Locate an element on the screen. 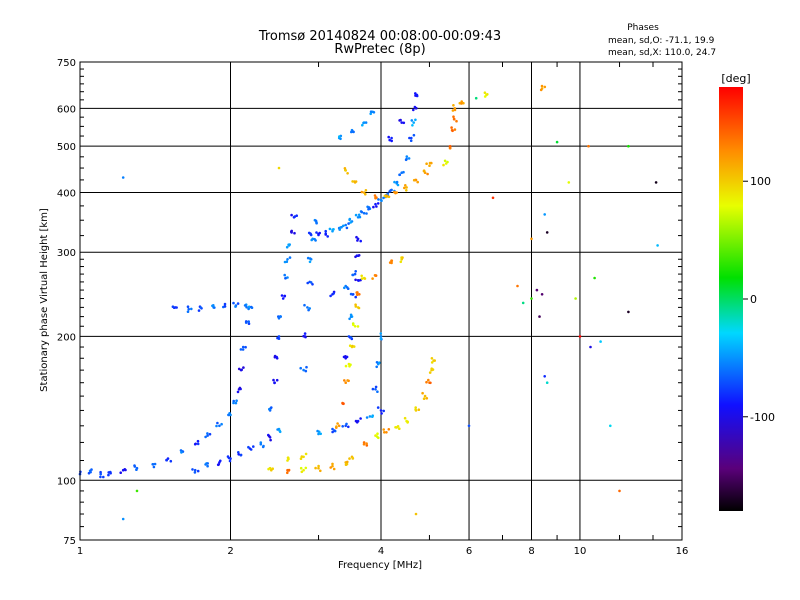  x-tick-label: 8 is located at coordinates (531, 551).